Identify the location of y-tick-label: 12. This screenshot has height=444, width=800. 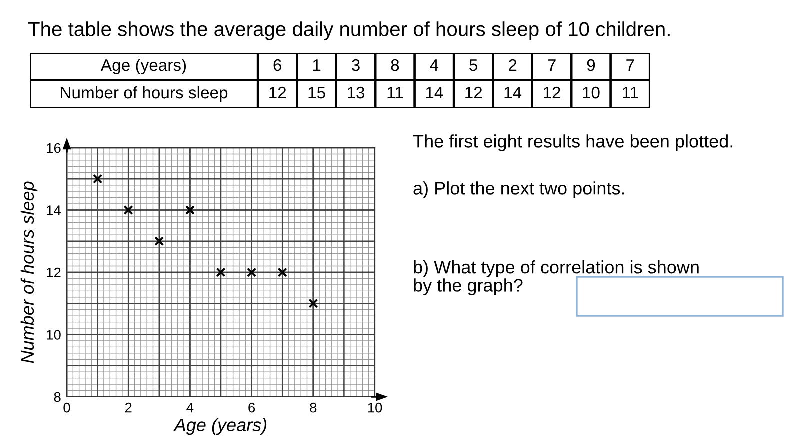
(54, 273).